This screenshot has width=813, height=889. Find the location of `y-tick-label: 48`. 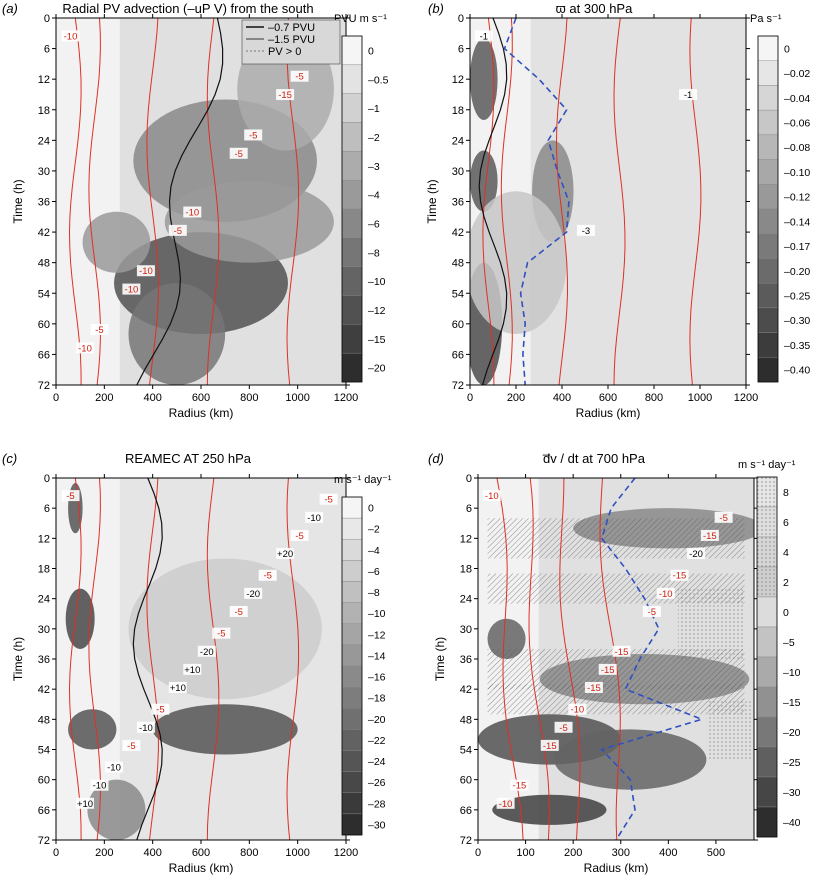

y-tick-label: 48 is located at coordinates (44, 720).